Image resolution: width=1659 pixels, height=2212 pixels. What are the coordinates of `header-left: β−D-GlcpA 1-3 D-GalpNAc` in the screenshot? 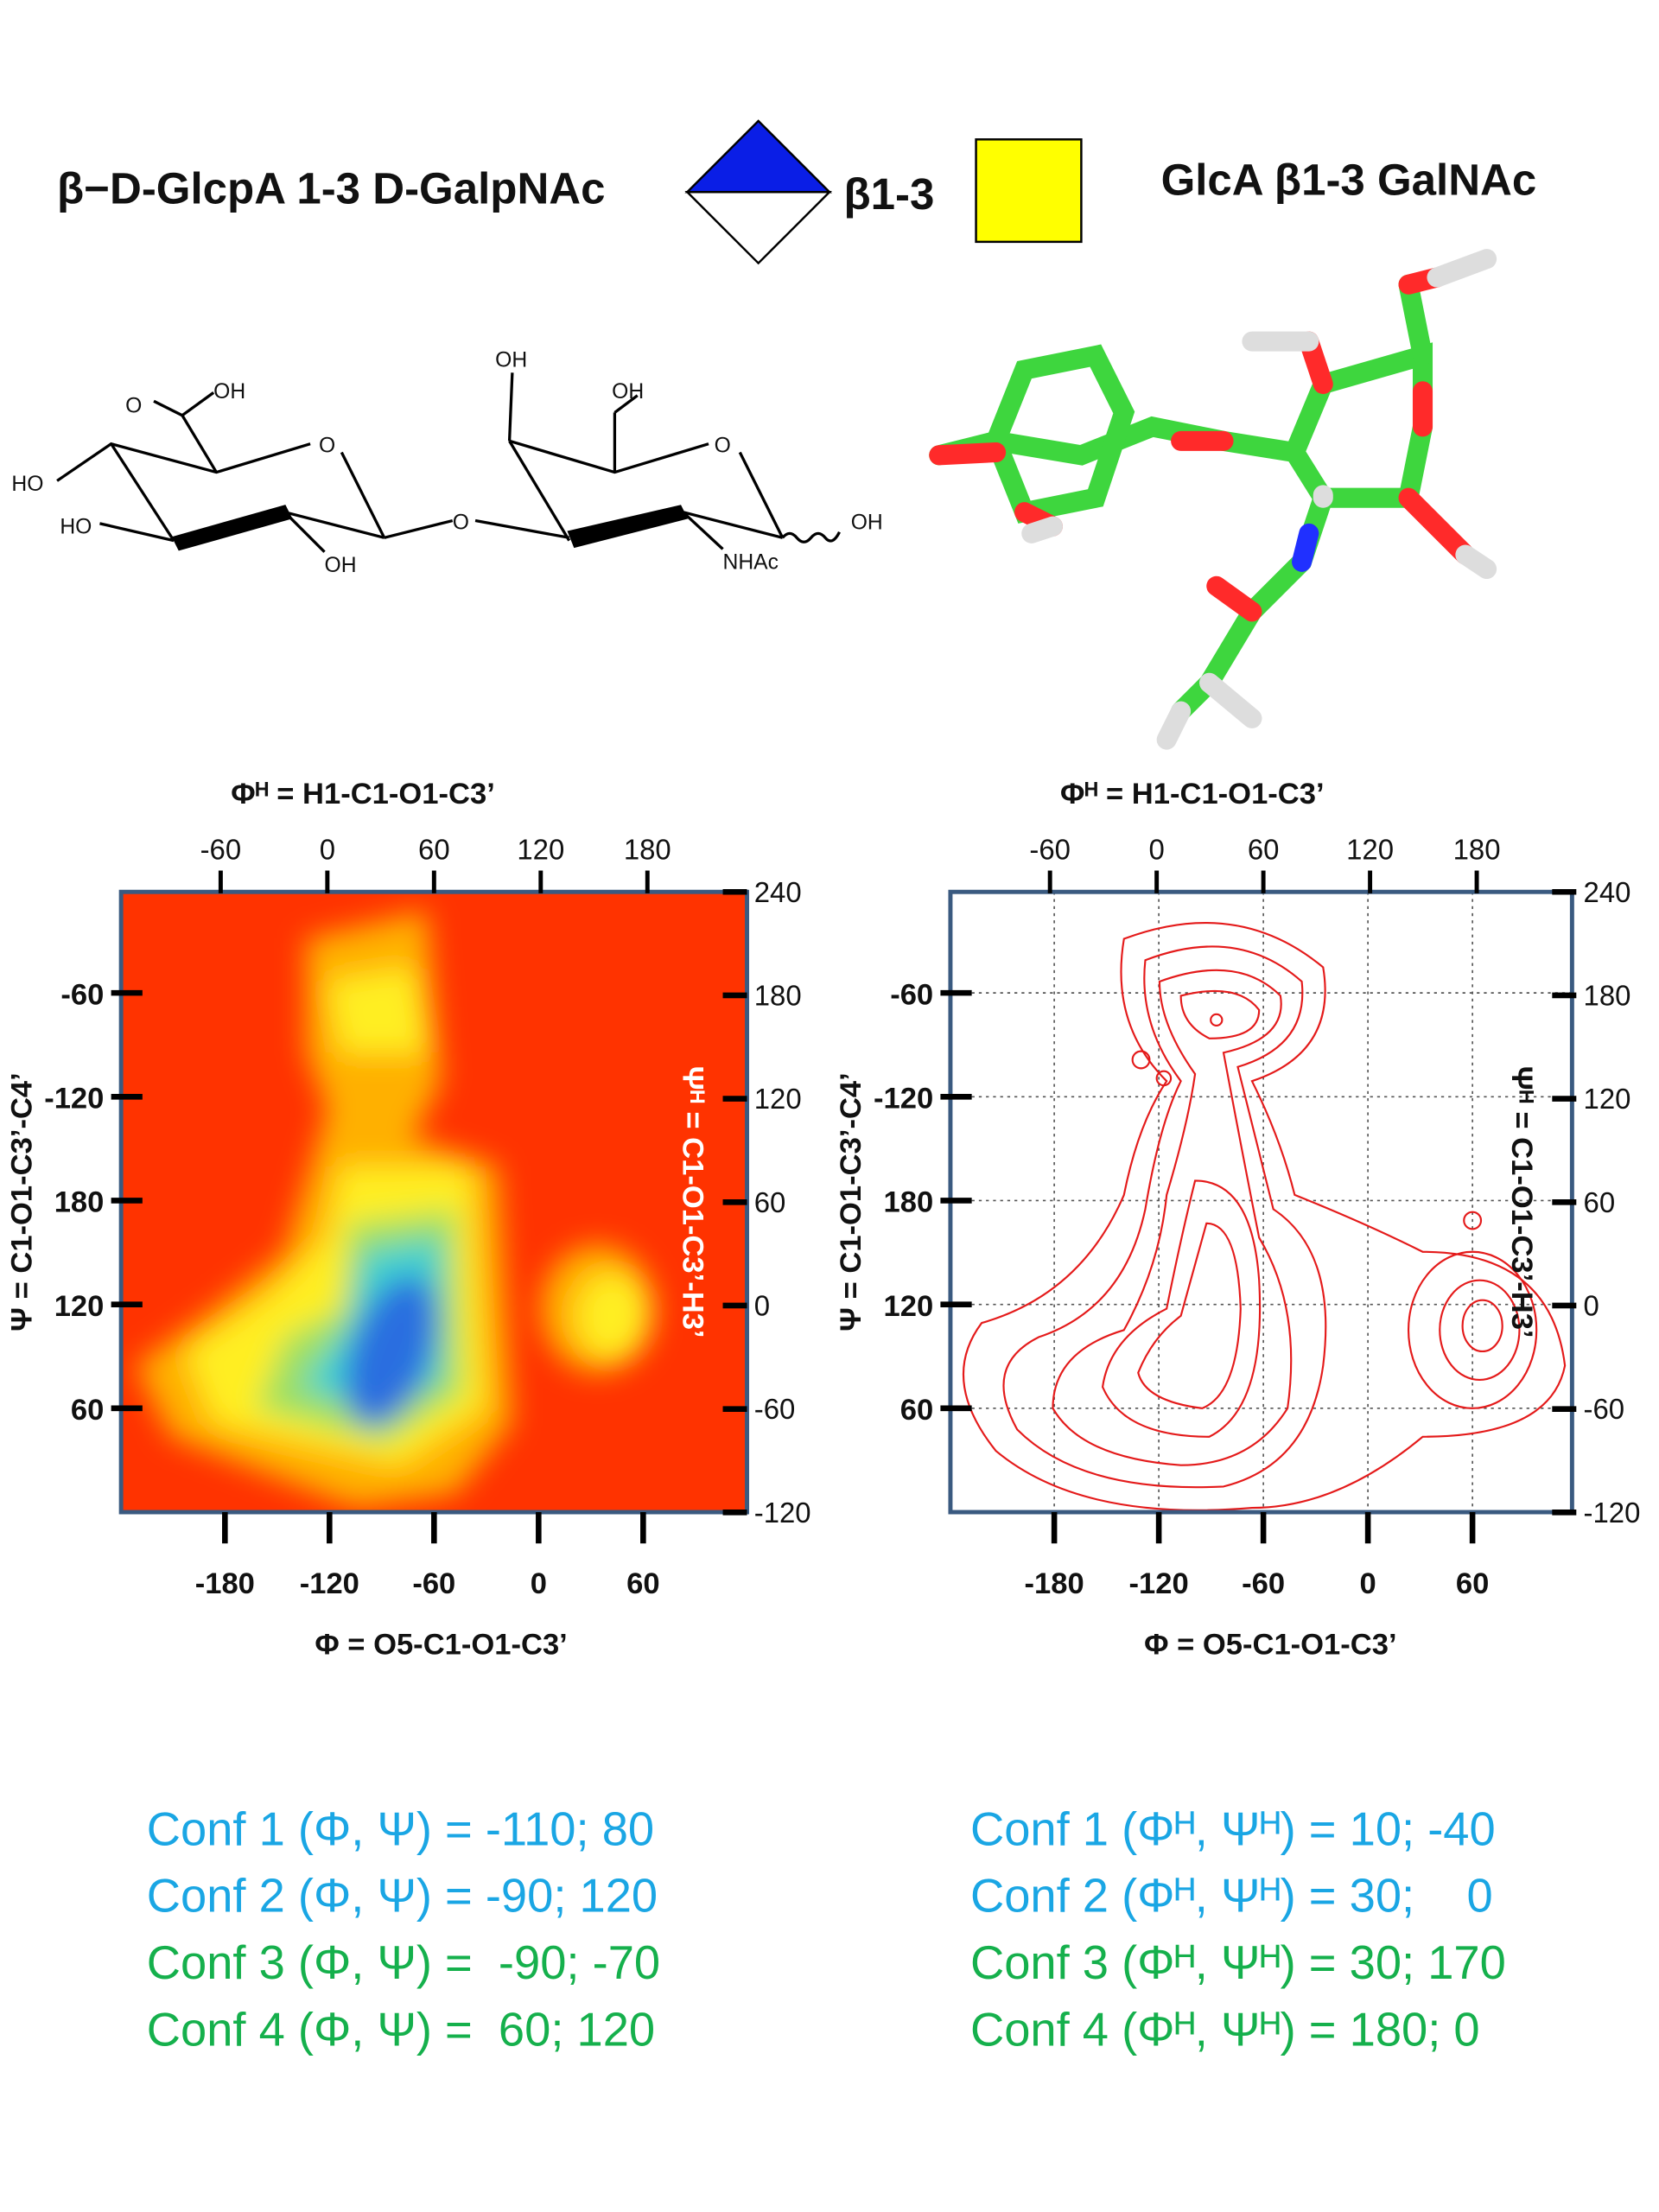 It's located at (331, 188).